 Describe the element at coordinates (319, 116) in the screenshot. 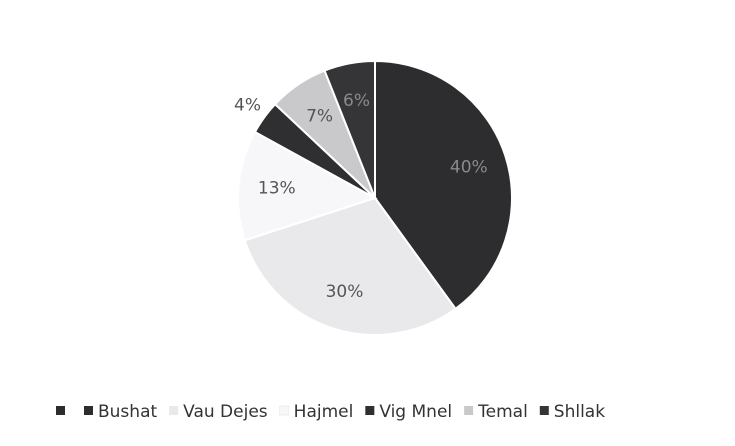

I see `data-label: 7%` at that location.